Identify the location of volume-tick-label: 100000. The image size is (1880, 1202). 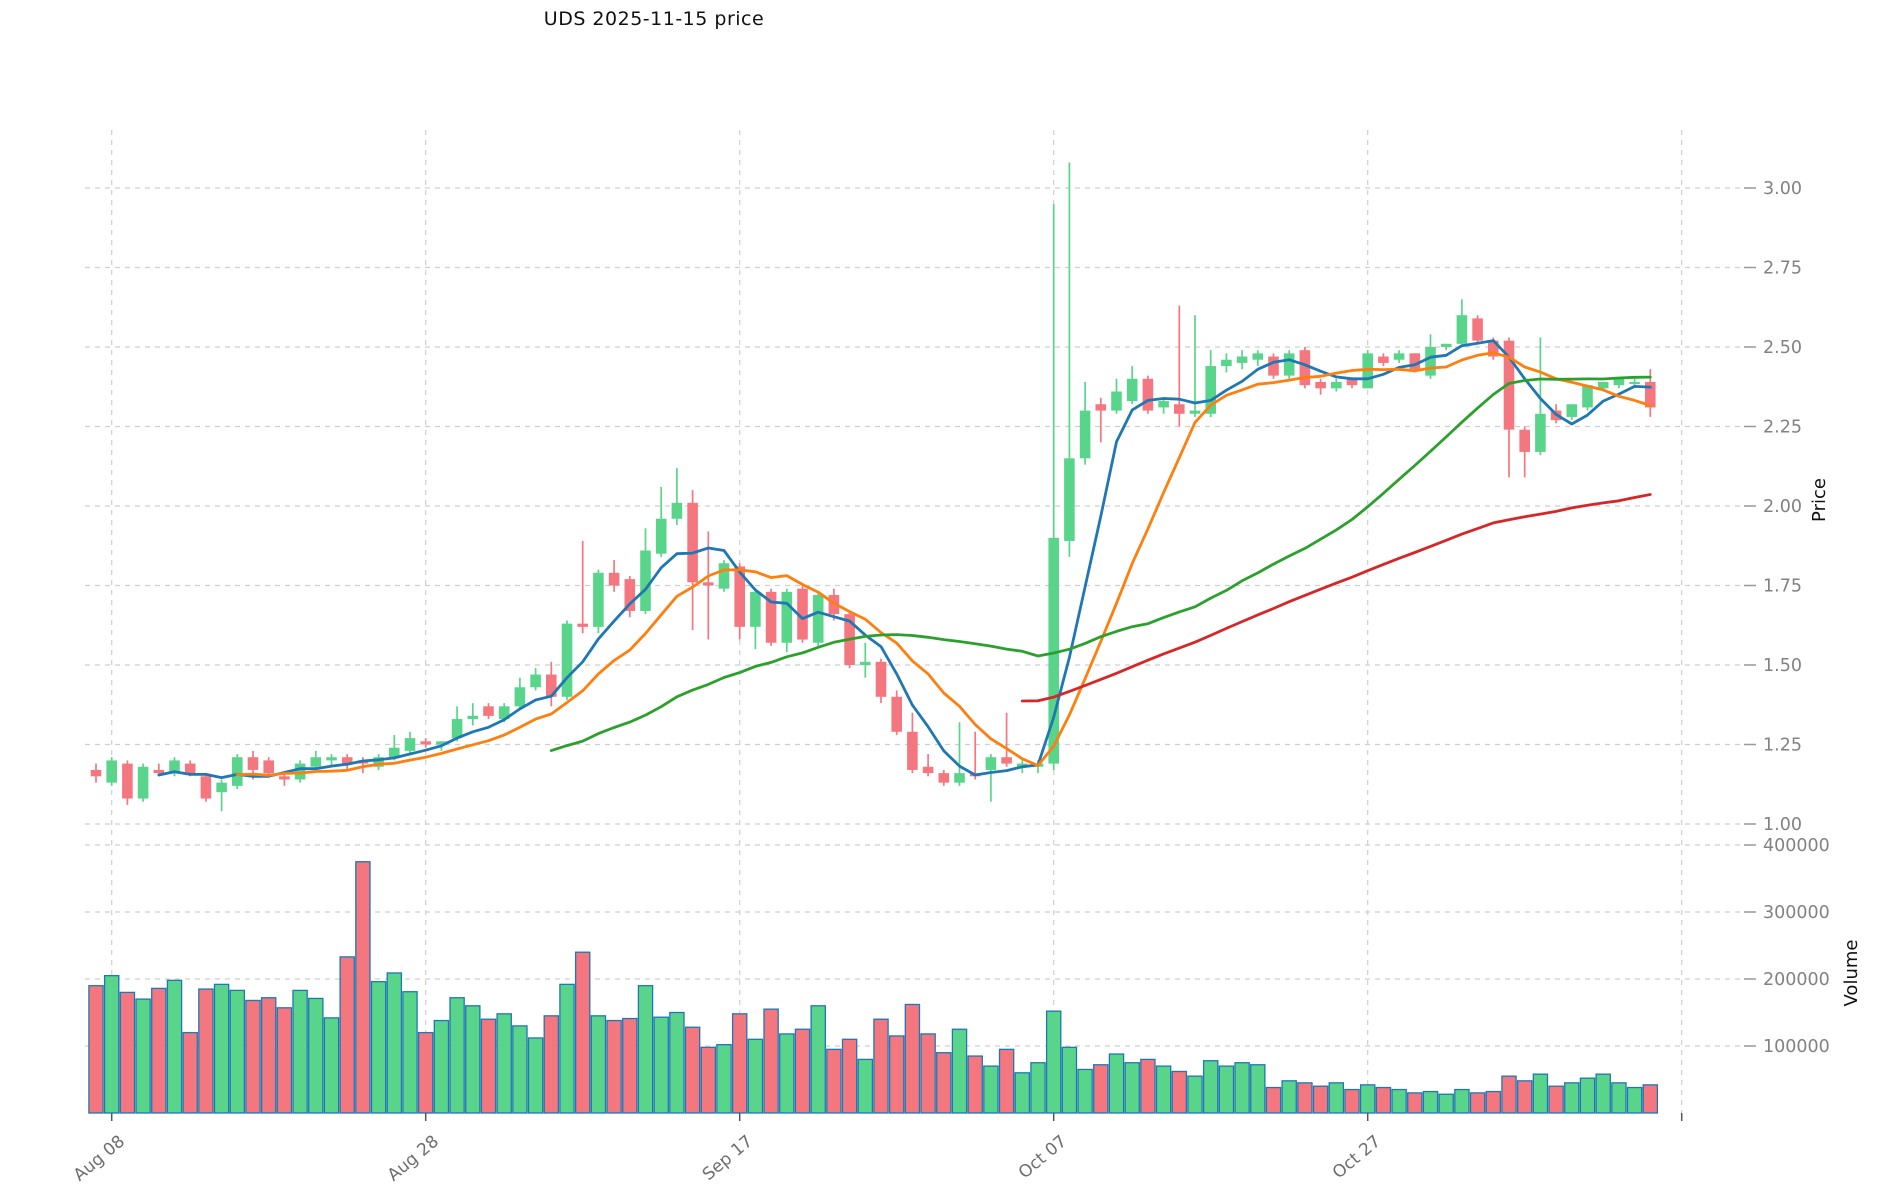
(1796, 1047).